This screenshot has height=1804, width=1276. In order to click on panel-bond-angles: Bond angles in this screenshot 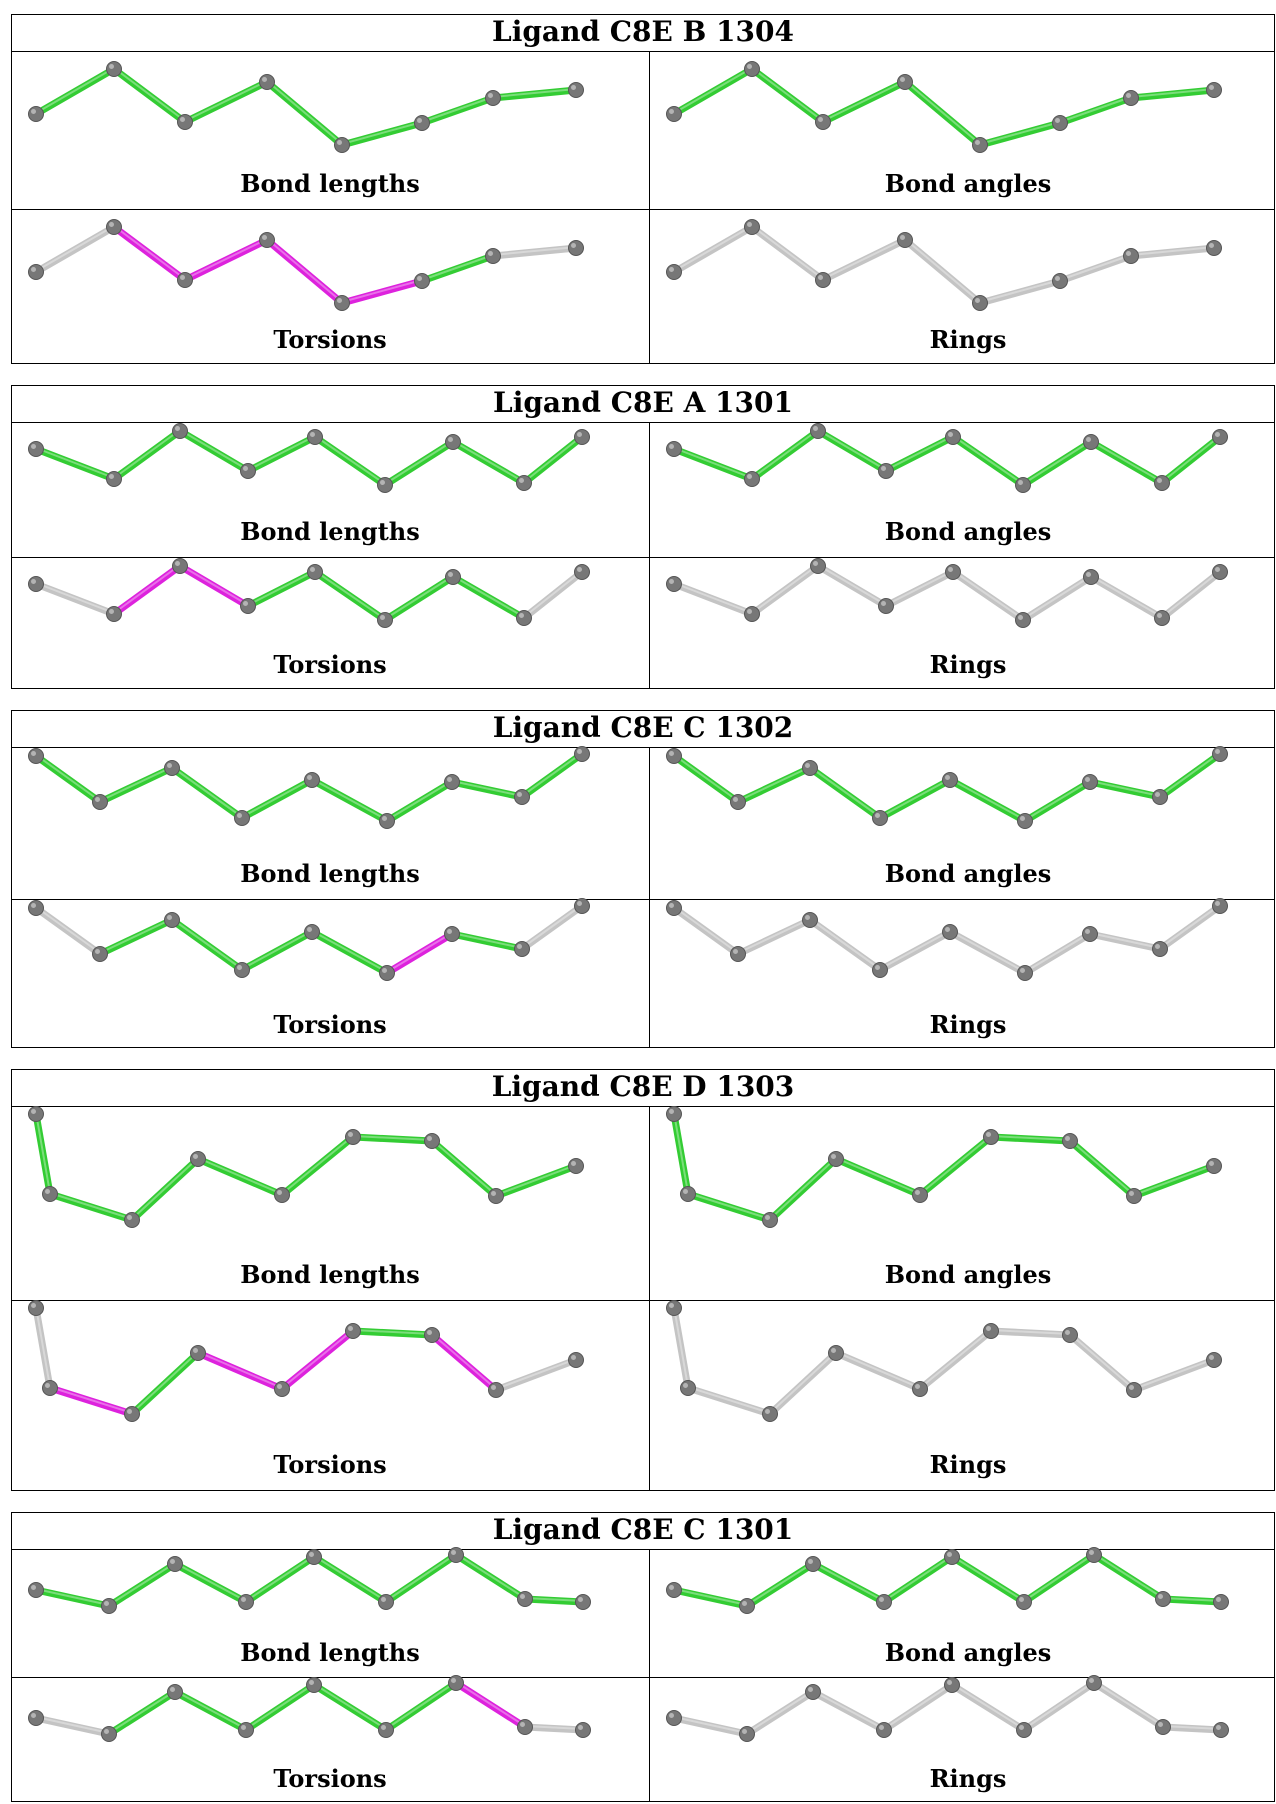, I will do `click(963, 1202)`.